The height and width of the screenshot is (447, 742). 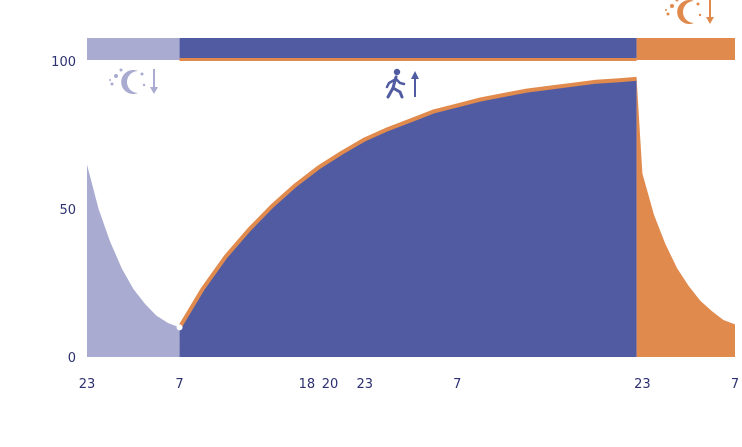 What do you see at coordinates (67, 210) in the screenshot?
I see `y-tick-label: 50` at bounding box center [67, 210].